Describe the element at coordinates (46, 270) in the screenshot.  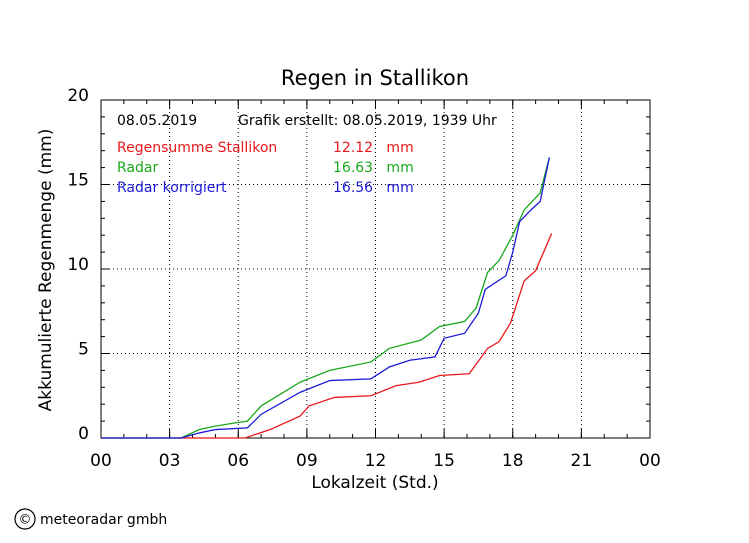
I see `y-axis-label: Akkumulierte Regenmenge (mm)` at that location.